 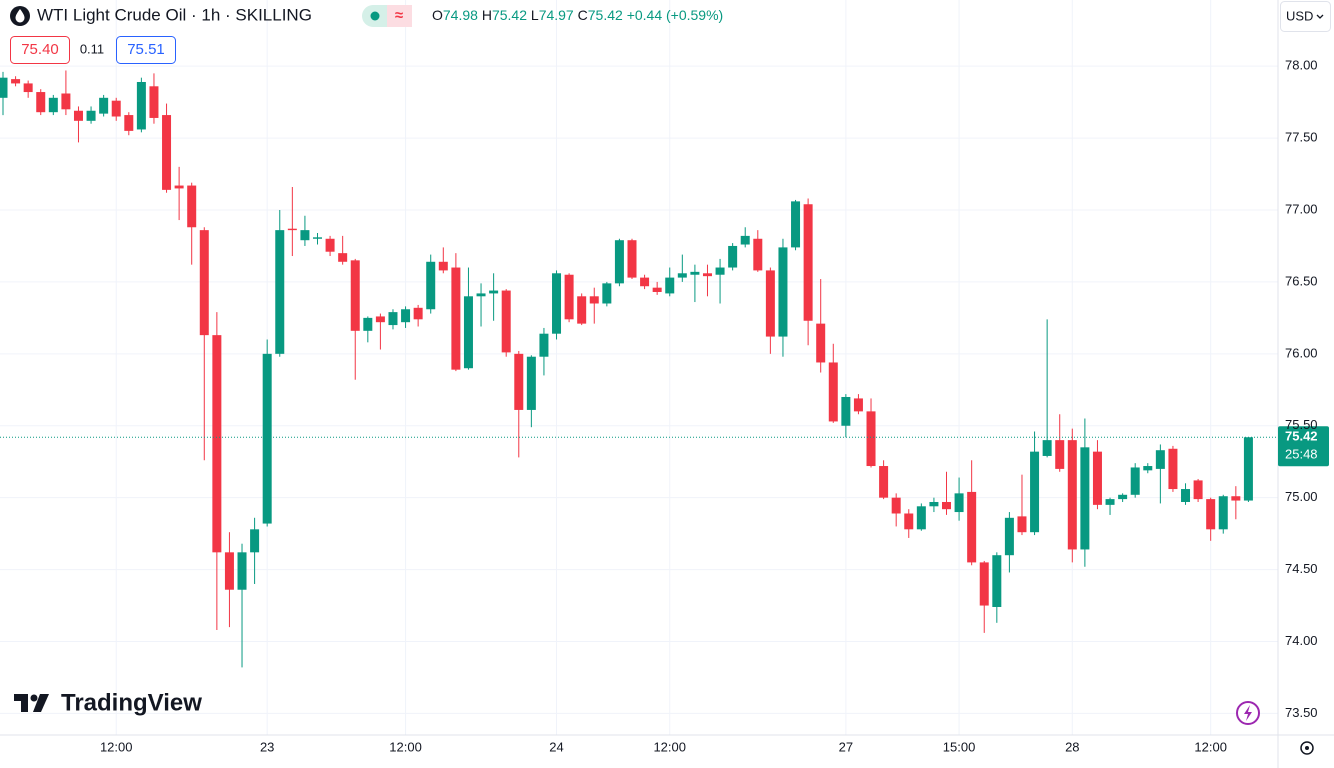 I want to click on currency-button, so click(x=1305, y=16).